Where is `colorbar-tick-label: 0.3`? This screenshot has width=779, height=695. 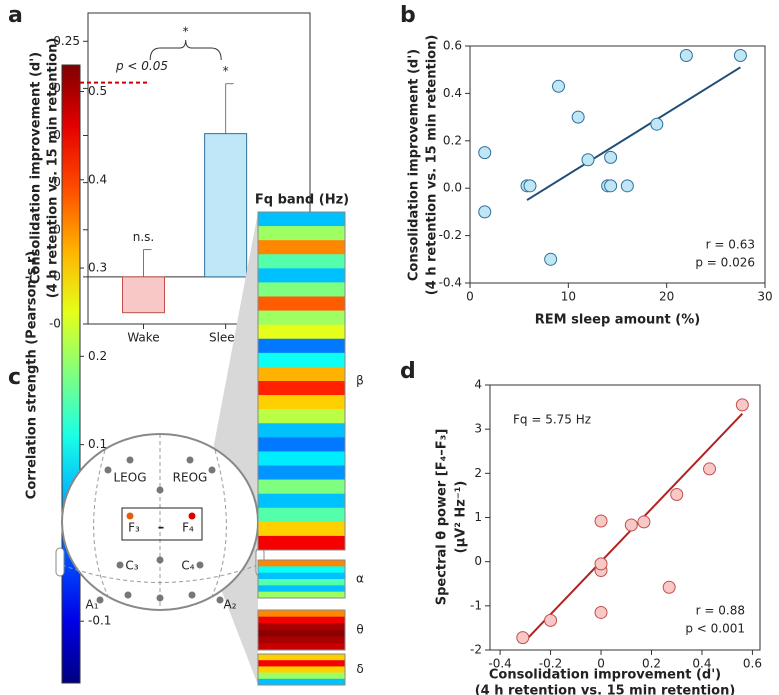
colorbar-tick-label: 0.3 is located at coordinates (97, 268).